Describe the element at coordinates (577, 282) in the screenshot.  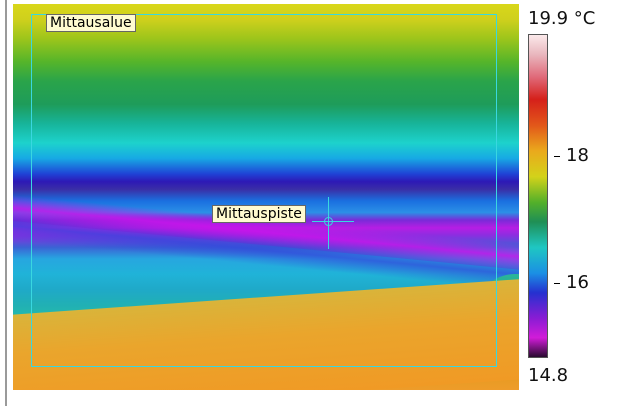
I see `scale-tick-label: 16` at that location.